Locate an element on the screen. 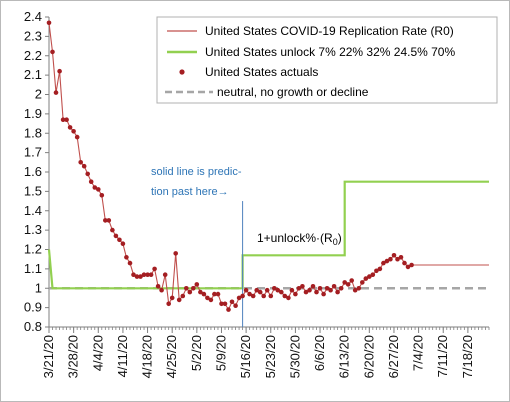 The height and width of the screenshot is (402, 510). x-tick-label: 7/18/20 is located at coordinates (467, 356).